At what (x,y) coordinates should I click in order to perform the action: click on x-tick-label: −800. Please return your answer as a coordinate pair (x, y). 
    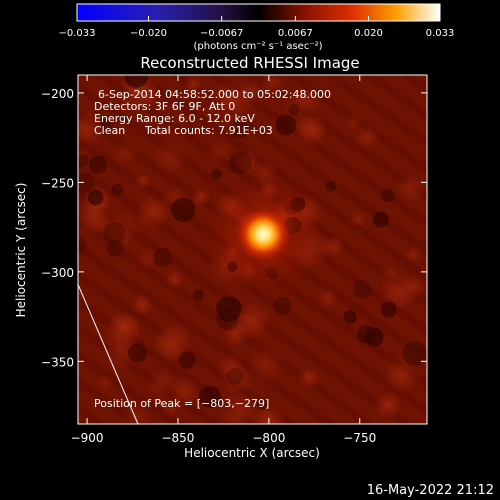
    Looking at the image, I should click on (268, 438).